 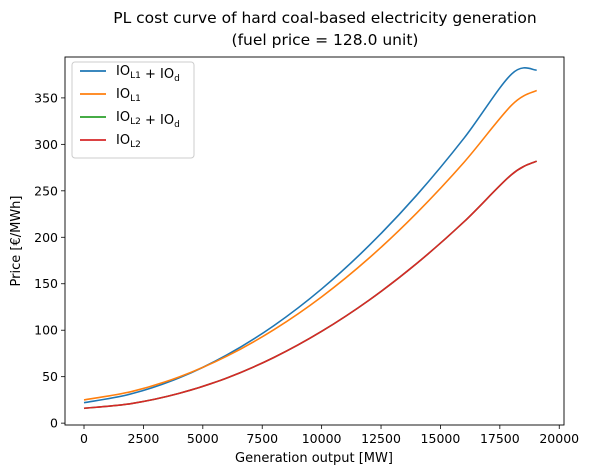 What do you see at coordinates (46, 283) in the screenshot?
I see `y-tick-label: 150` at bounding box center [46, 283].